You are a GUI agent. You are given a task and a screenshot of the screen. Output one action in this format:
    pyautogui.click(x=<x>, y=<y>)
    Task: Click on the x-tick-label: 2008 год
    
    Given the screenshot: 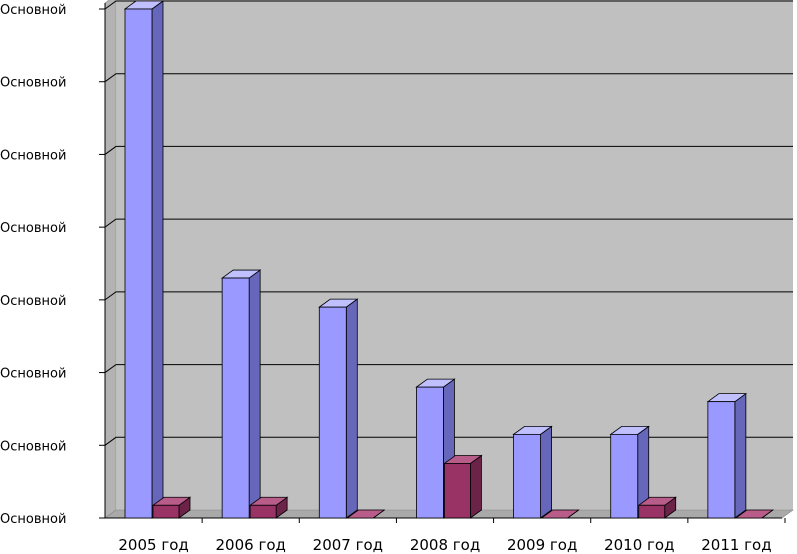 What is the action you would take?
    pyautogui.click(x=445, y=545)
    